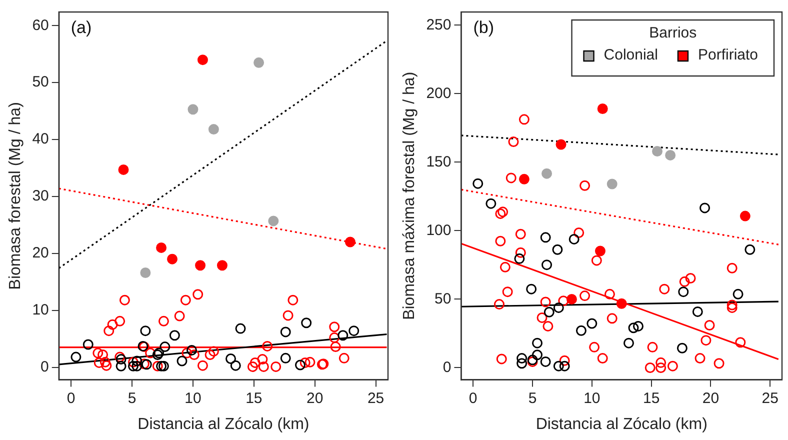 This screenshot has width=788, height=440. I want to click on y-tick-label: 0, so click(44, 367).